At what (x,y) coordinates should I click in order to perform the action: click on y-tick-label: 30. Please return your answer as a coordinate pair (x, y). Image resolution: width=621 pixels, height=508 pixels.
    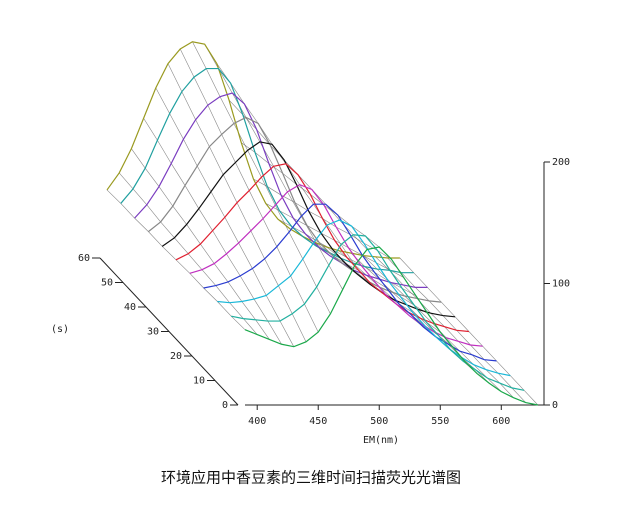
    Looking at the image, I should click on (153, 332).